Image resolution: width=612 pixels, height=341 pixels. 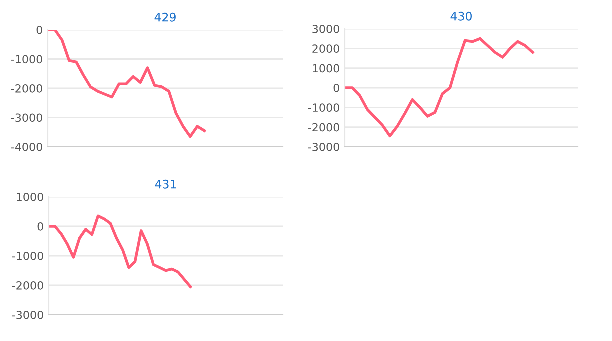 What do you see at coordinates (326, 29) in the screenshot?
I see `y-tick-label: 3000` at bounding box center [326, 29].